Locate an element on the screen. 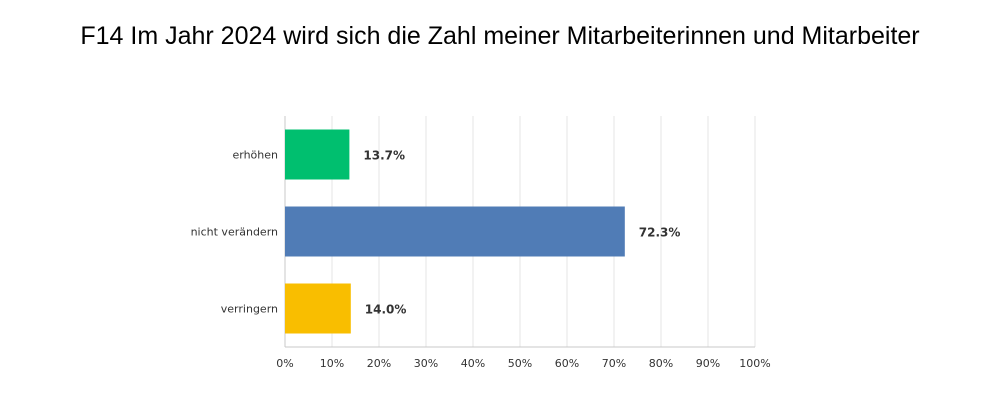  category-label: nicht verändern is located at coordinates (234, 232).